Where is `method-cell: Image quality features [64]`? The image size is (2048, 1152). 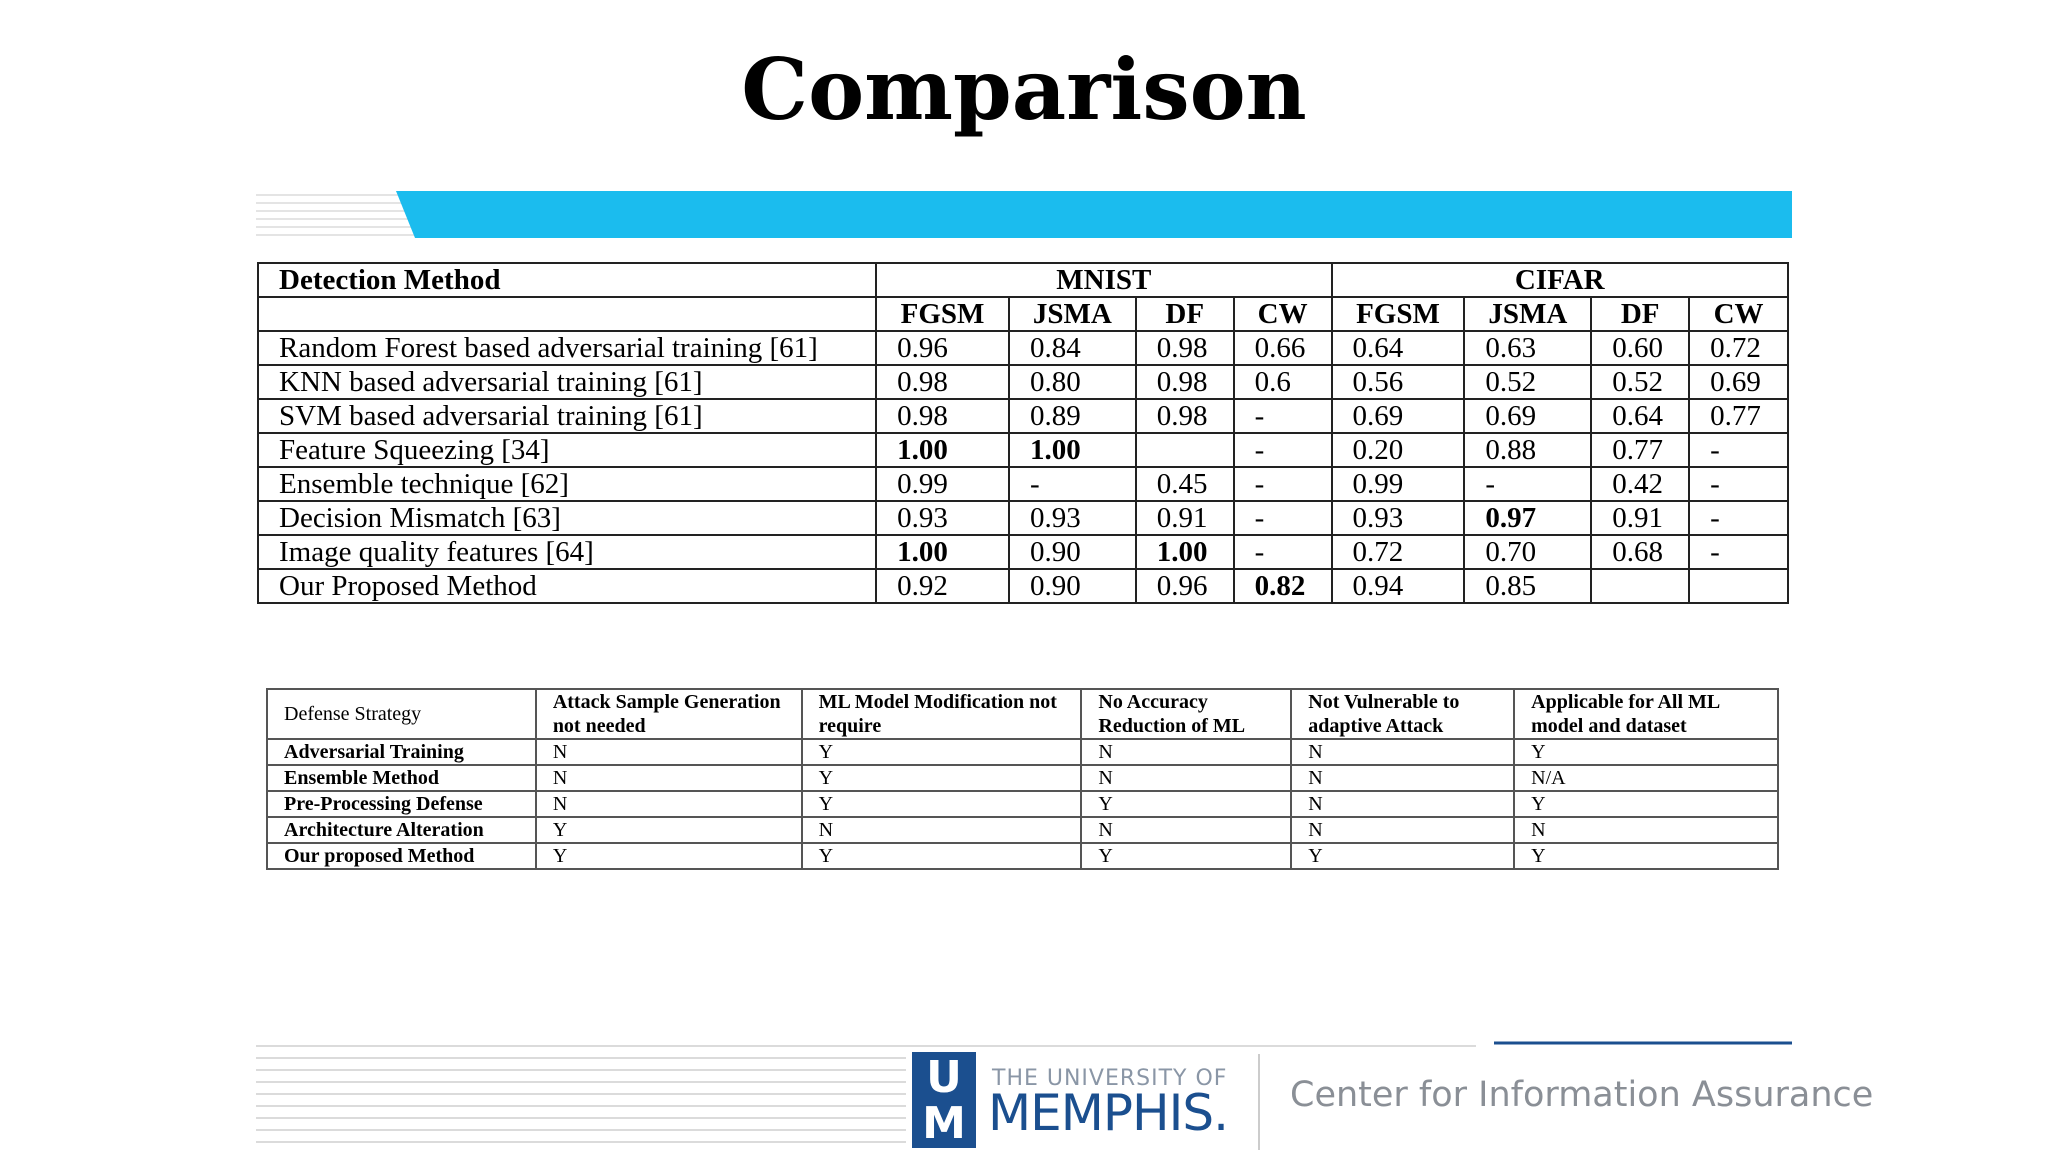 method-cell: Image quality features [64] is located at coordinates (567, 552).